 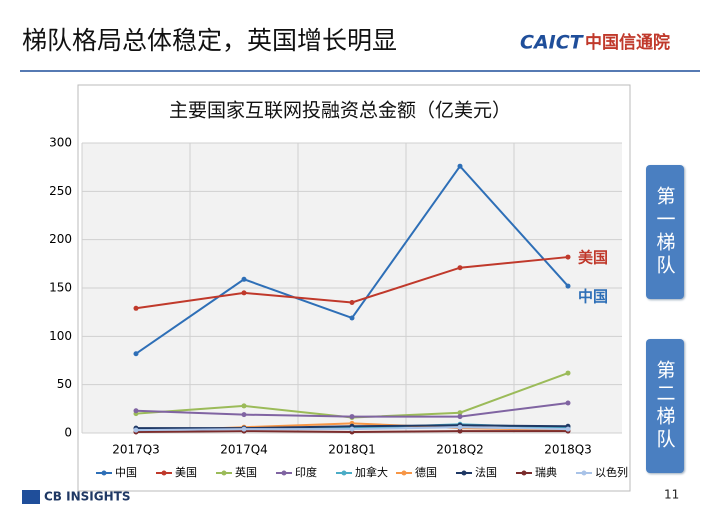 I want to click on chart-title: 主要国家互联网投融资总金额（亿美元）, so click(x=340, y=111).